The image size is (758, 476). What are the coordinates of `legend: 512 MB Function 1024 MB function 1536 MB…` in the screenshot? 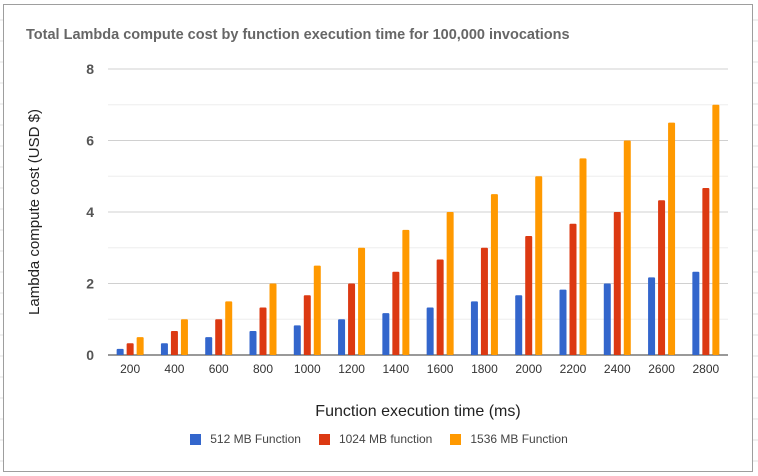 It's located at (379, 439).